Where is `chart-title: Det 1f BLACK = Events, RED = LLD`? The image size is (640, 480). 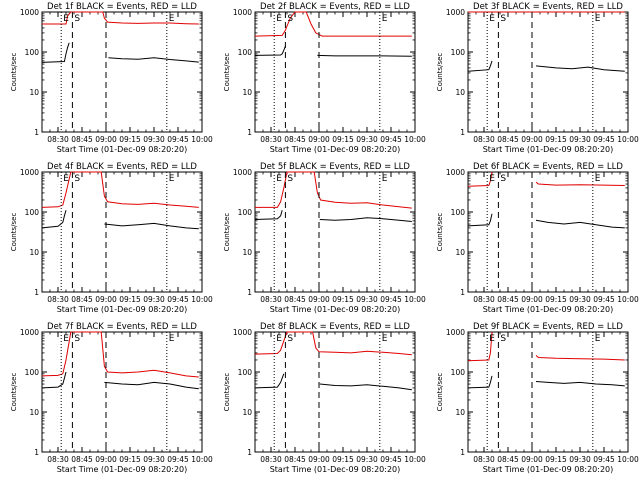
chart-title: Det 1f BLACK = Events, RED = LLD is located at coordinates (122, 7).